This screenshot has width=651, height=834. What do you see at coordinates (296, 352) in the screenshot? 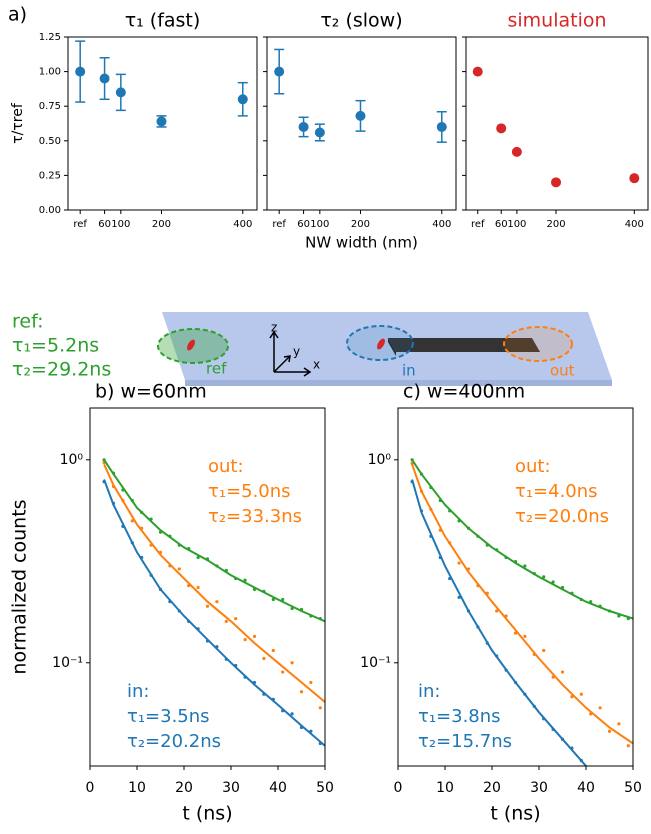
I see `axis-y: y` at bounding box center [296, 352].